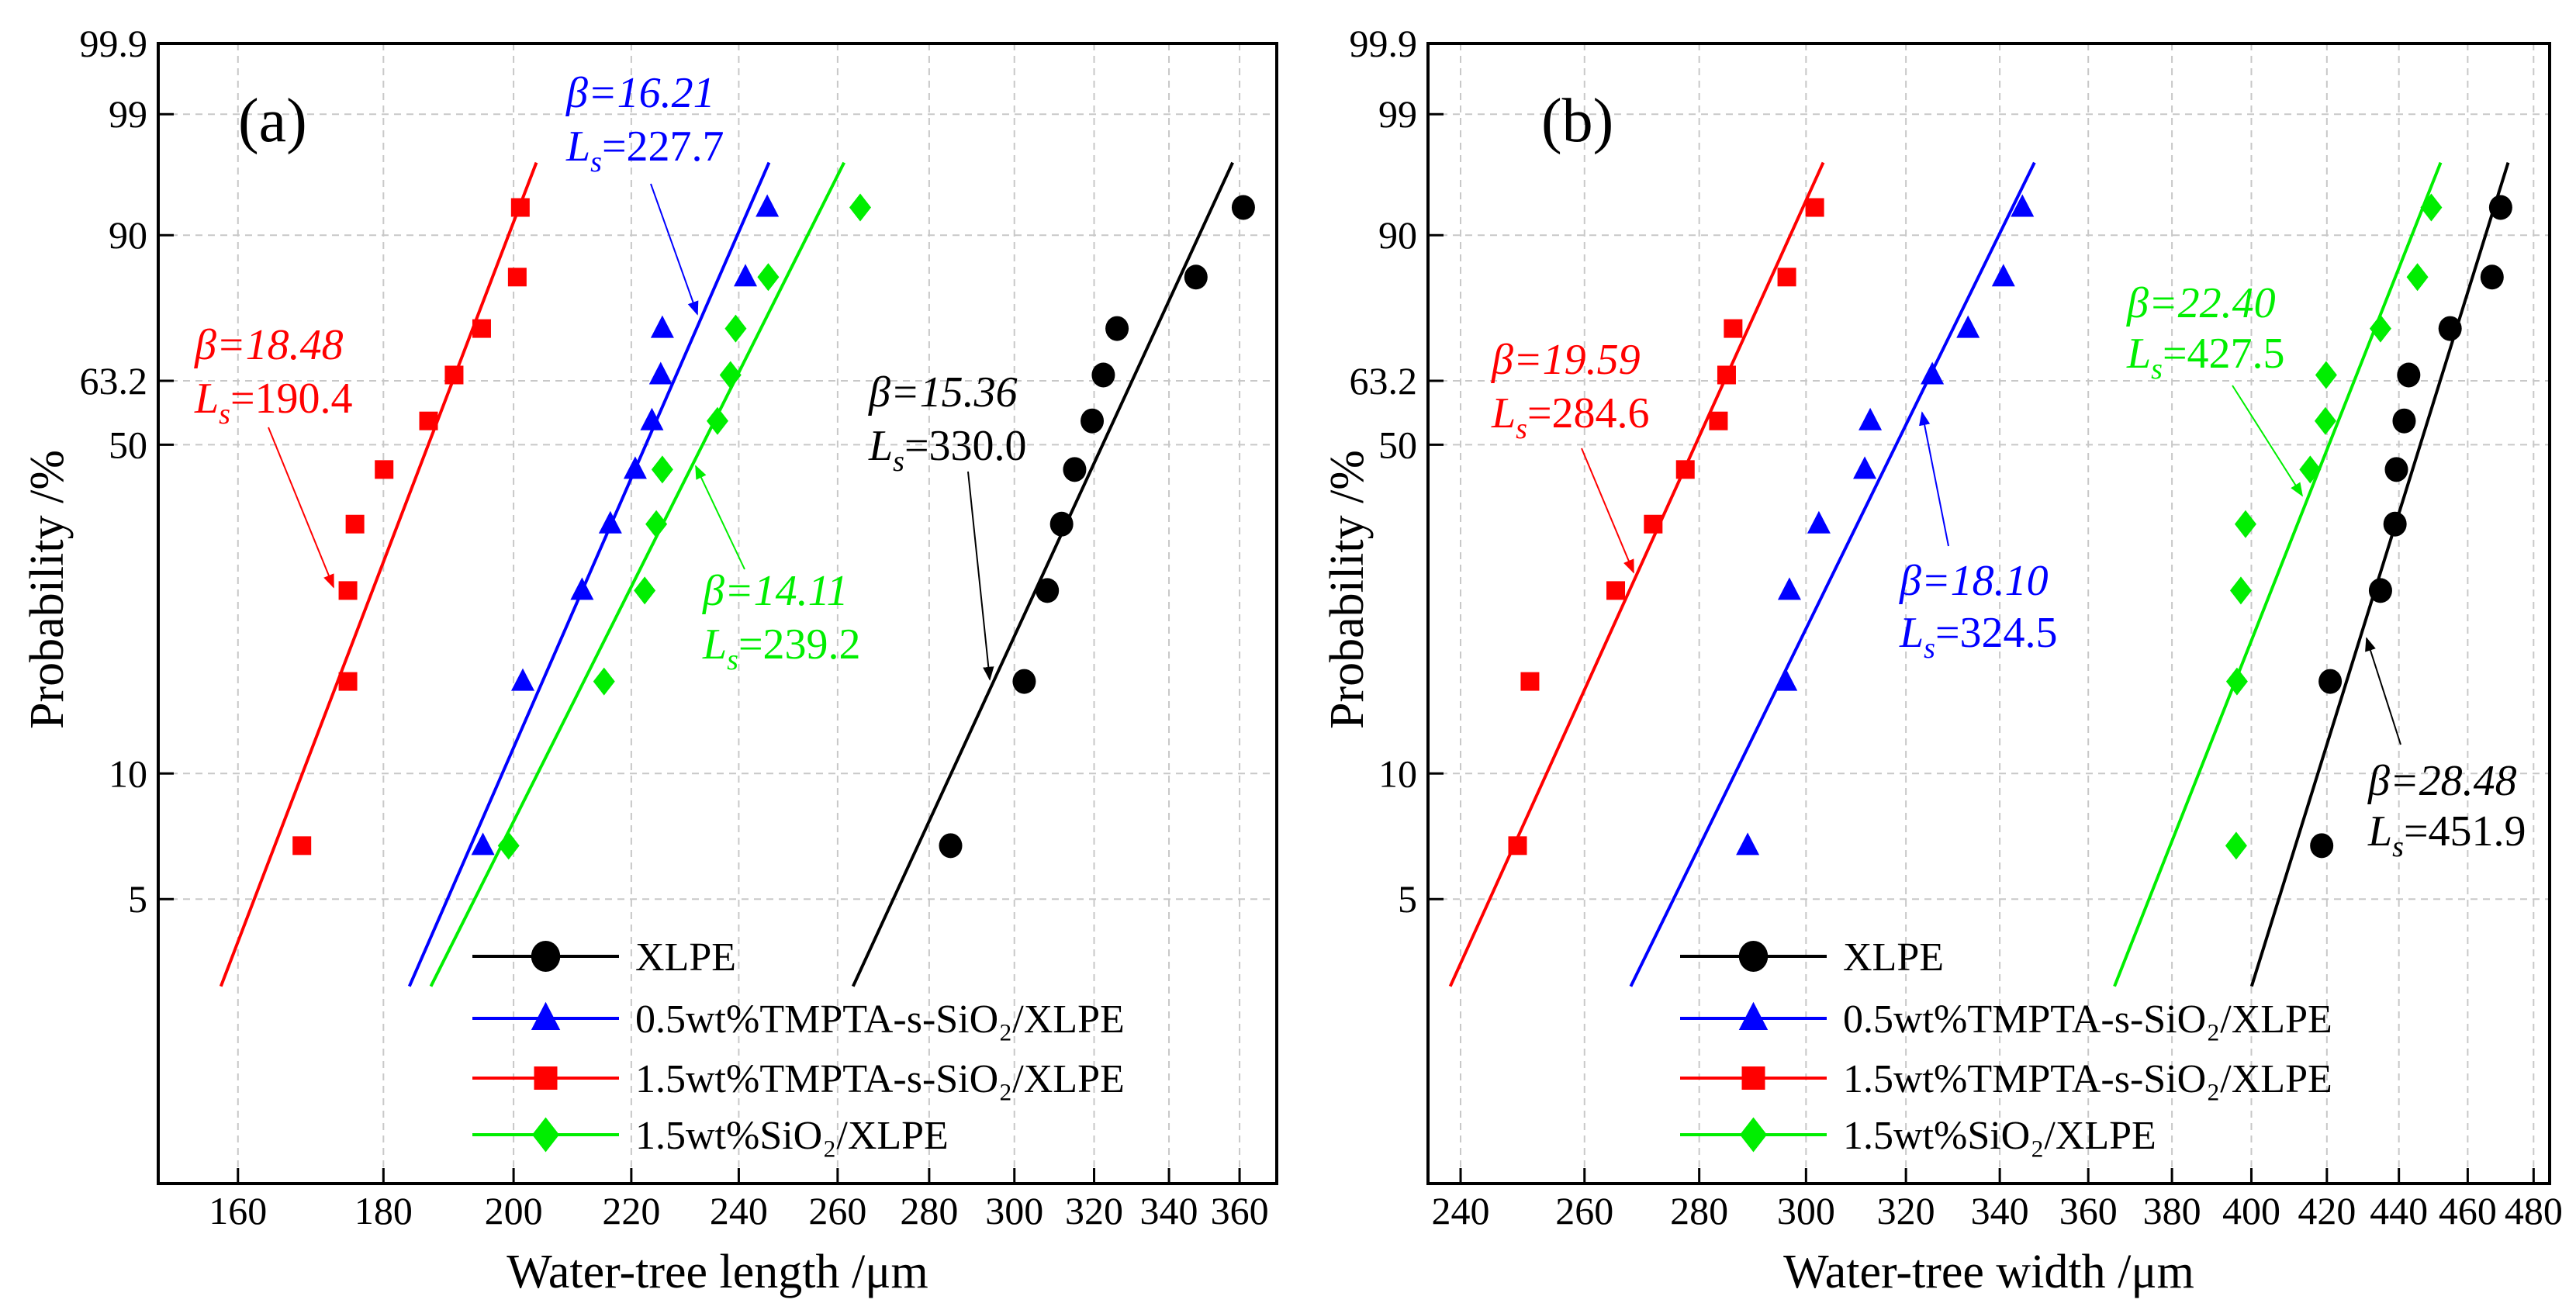 This screenshot has height=1310, width=2576. I want to click on beta-annotation: β=18.10, so click(1974, 581).